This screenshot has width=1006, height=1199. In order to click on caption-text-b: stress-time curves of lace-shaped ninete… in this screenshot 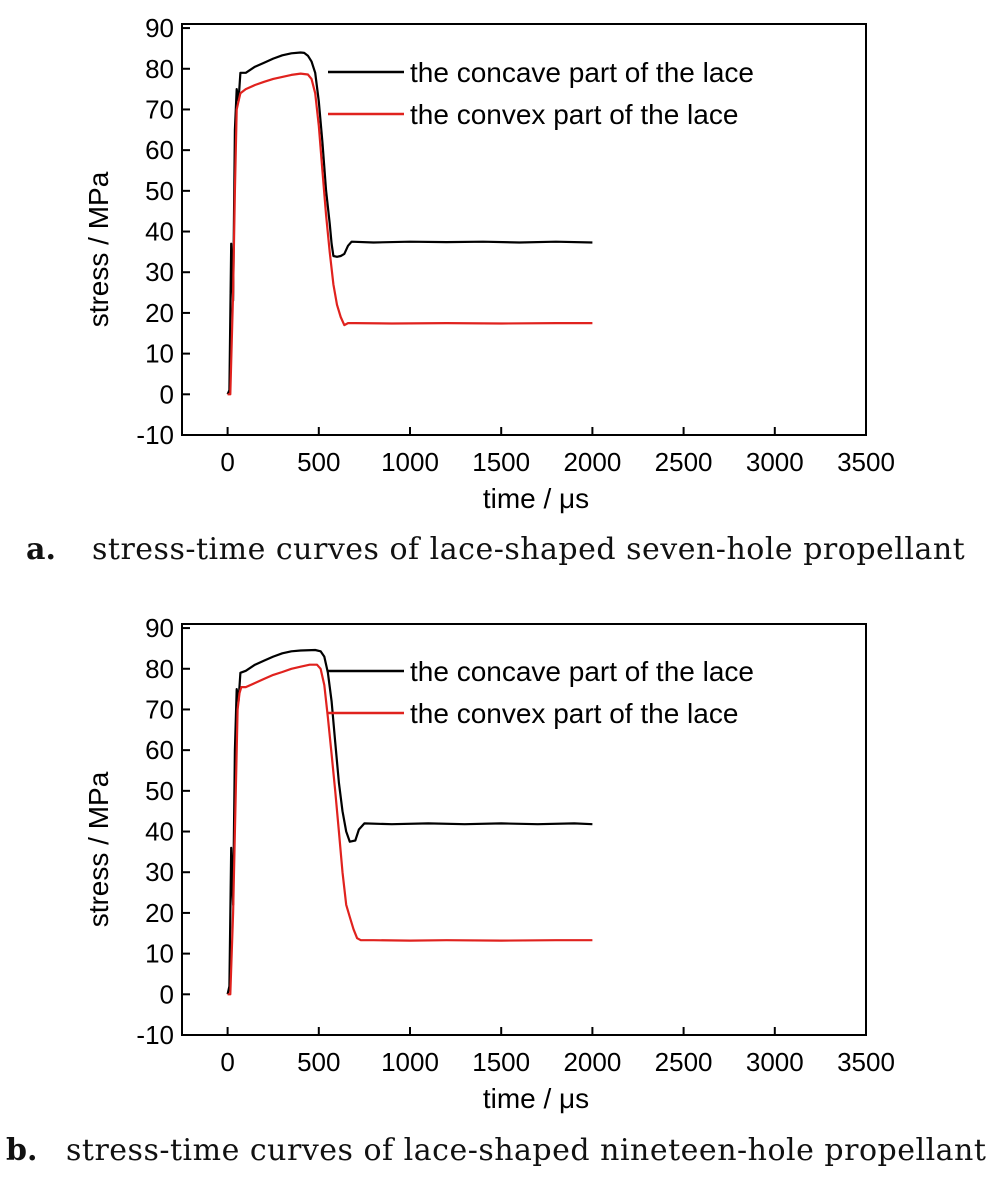, I will do `click(526, 1150)`.